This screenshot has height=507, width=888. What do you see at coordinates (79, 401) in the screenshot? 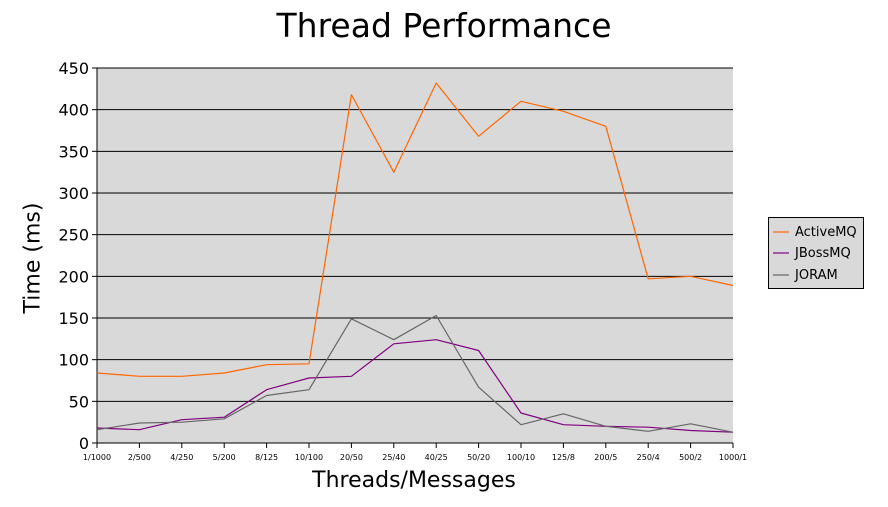
I see `y-tick-label: 50` at bounding box center [79, 401].